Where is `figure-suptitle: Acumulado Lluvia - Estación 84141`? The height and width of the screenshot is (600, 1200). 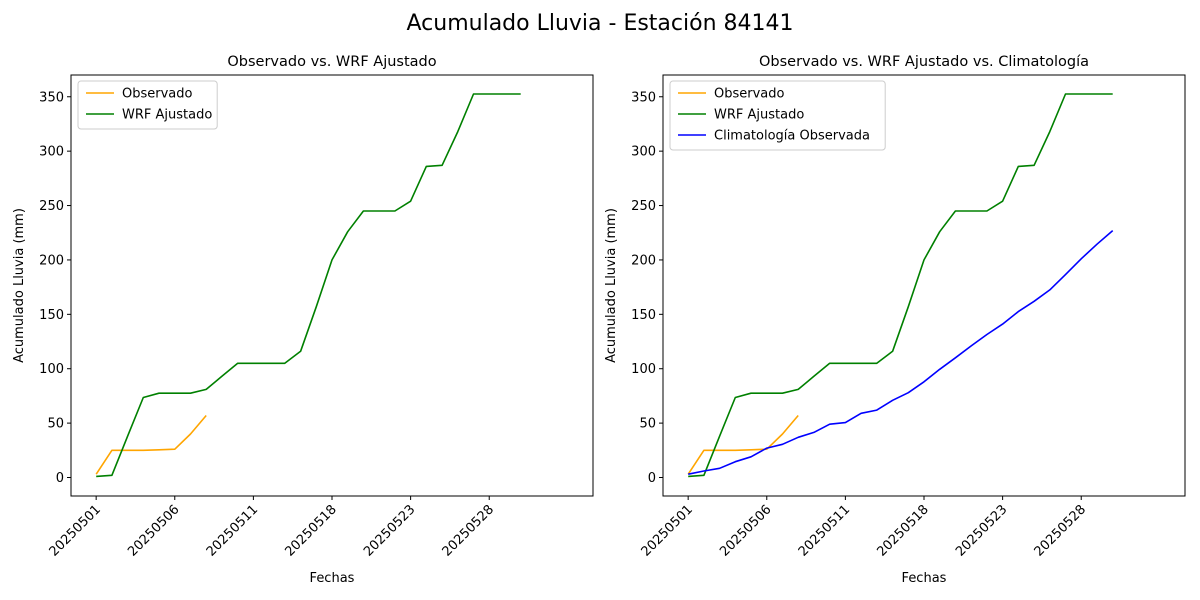 figure-suptitle: Acumulado Lluvia - Estación 84141 is located at coordinates (600, 23).